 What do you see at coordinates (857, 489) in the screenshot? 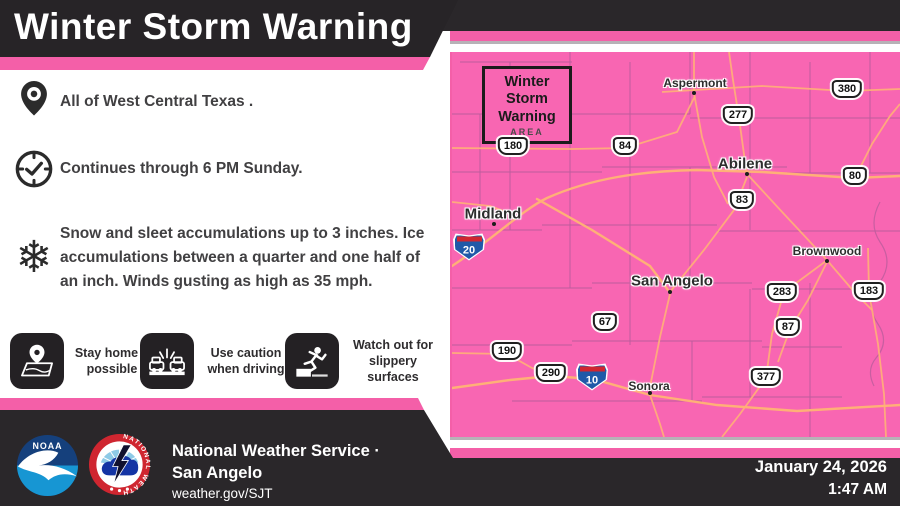
I see `issue-time: 1:47 AM` at bounding box center [857, 489].